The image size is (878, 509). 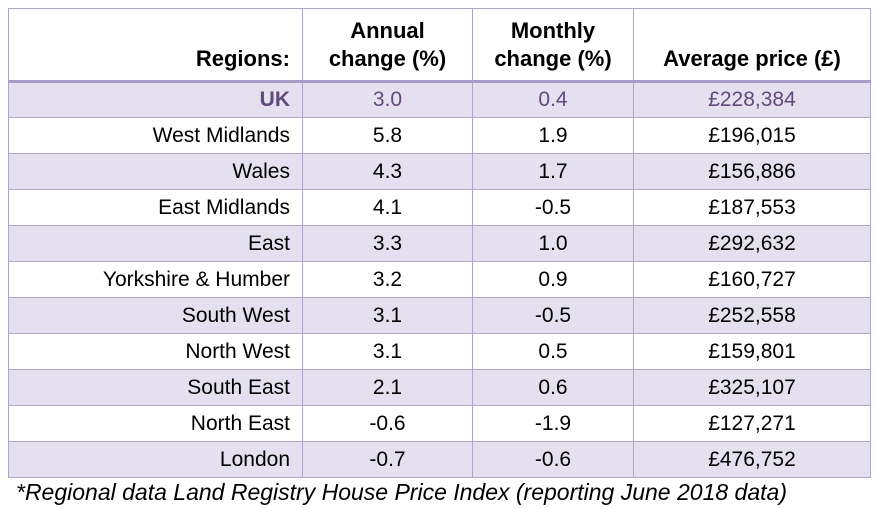 I want to click on annual-change-cell: 3.0, so click(x=387, y=99).